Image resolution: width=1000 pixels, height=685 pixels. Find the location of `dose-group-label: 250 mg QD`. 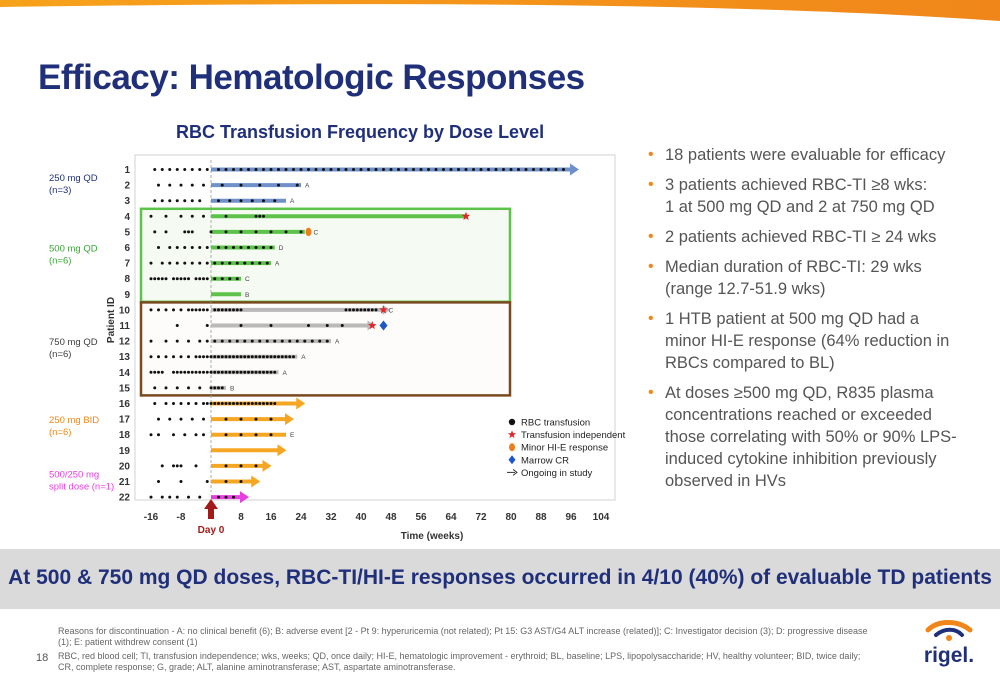

dose-group-label: 250 mg QD is located at coordinates (73, 178).